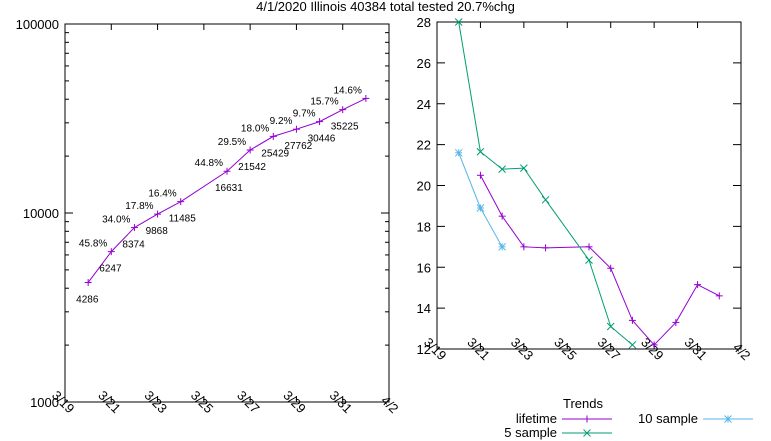  Describe the element at coordinates (424, 145) in the screenshot. I see `right-ytick-label: 22` at that location.